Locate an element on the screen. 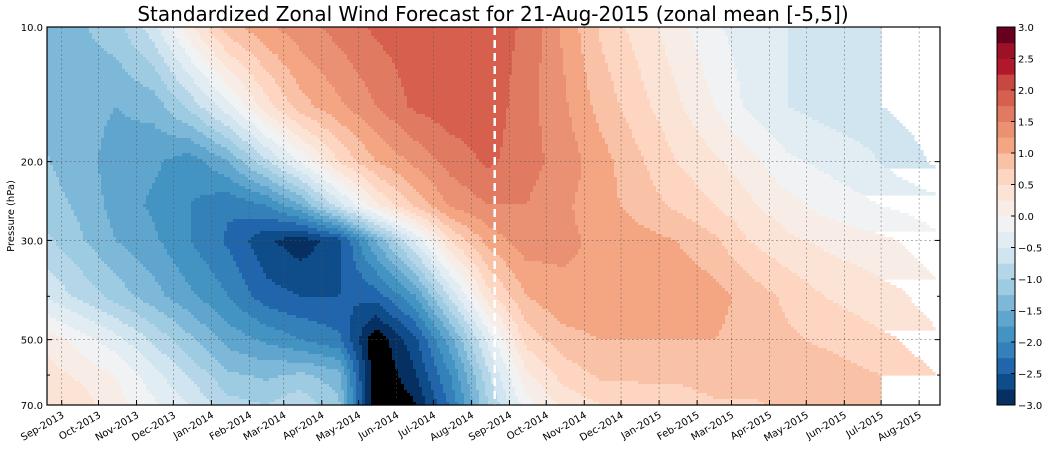 This screenshot has height=449, width=1048. colorbar-tick-label: −1.5 is located at coordinates (1030, 312).